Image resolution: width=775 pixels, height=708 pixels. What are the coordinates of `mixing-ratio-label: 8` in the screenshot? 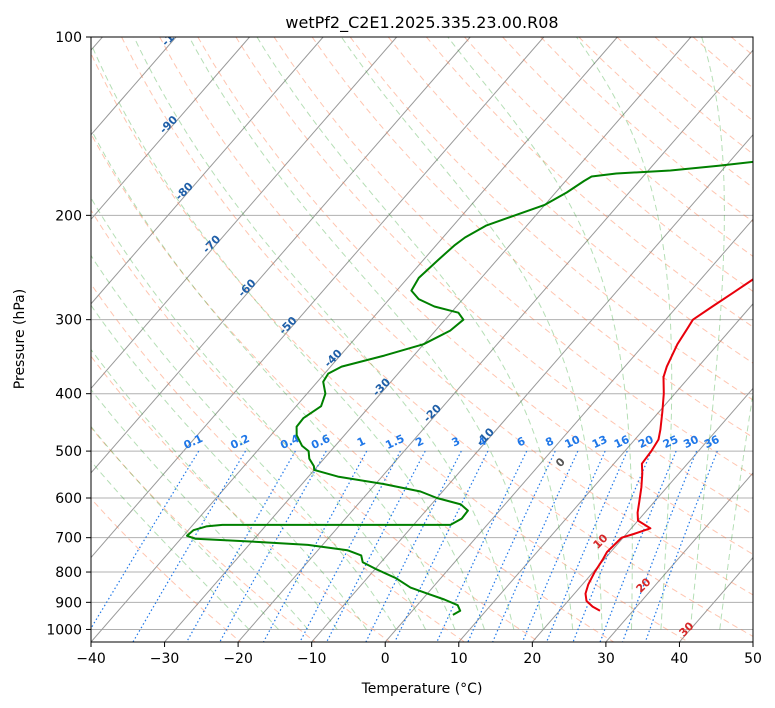 It's located at (549, 441).